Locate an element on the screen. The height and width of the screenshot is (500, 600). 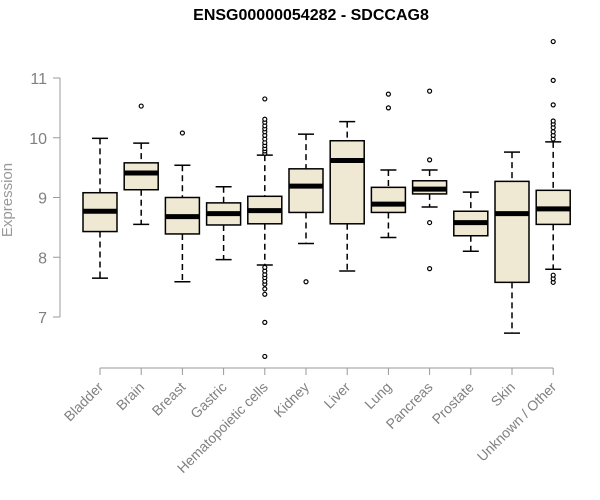
box-liver is located at coordinates (347, 196).